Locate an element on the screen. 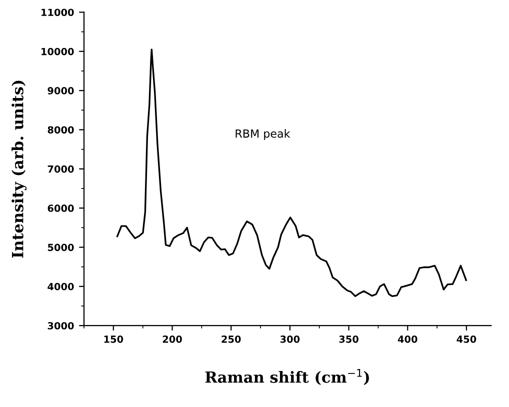 This screenshot has height=407, width=509. x-tick-label: 400 is located at coordinates (408, 339).